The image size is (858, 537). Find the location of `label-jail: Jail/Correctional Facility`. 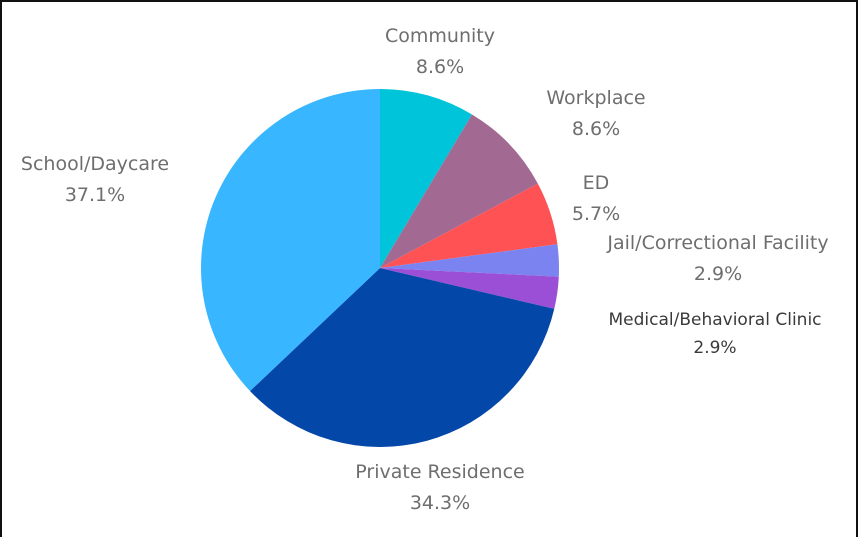

label-jail: Jail/Correctional Facility is located at coordinates (717, 243).